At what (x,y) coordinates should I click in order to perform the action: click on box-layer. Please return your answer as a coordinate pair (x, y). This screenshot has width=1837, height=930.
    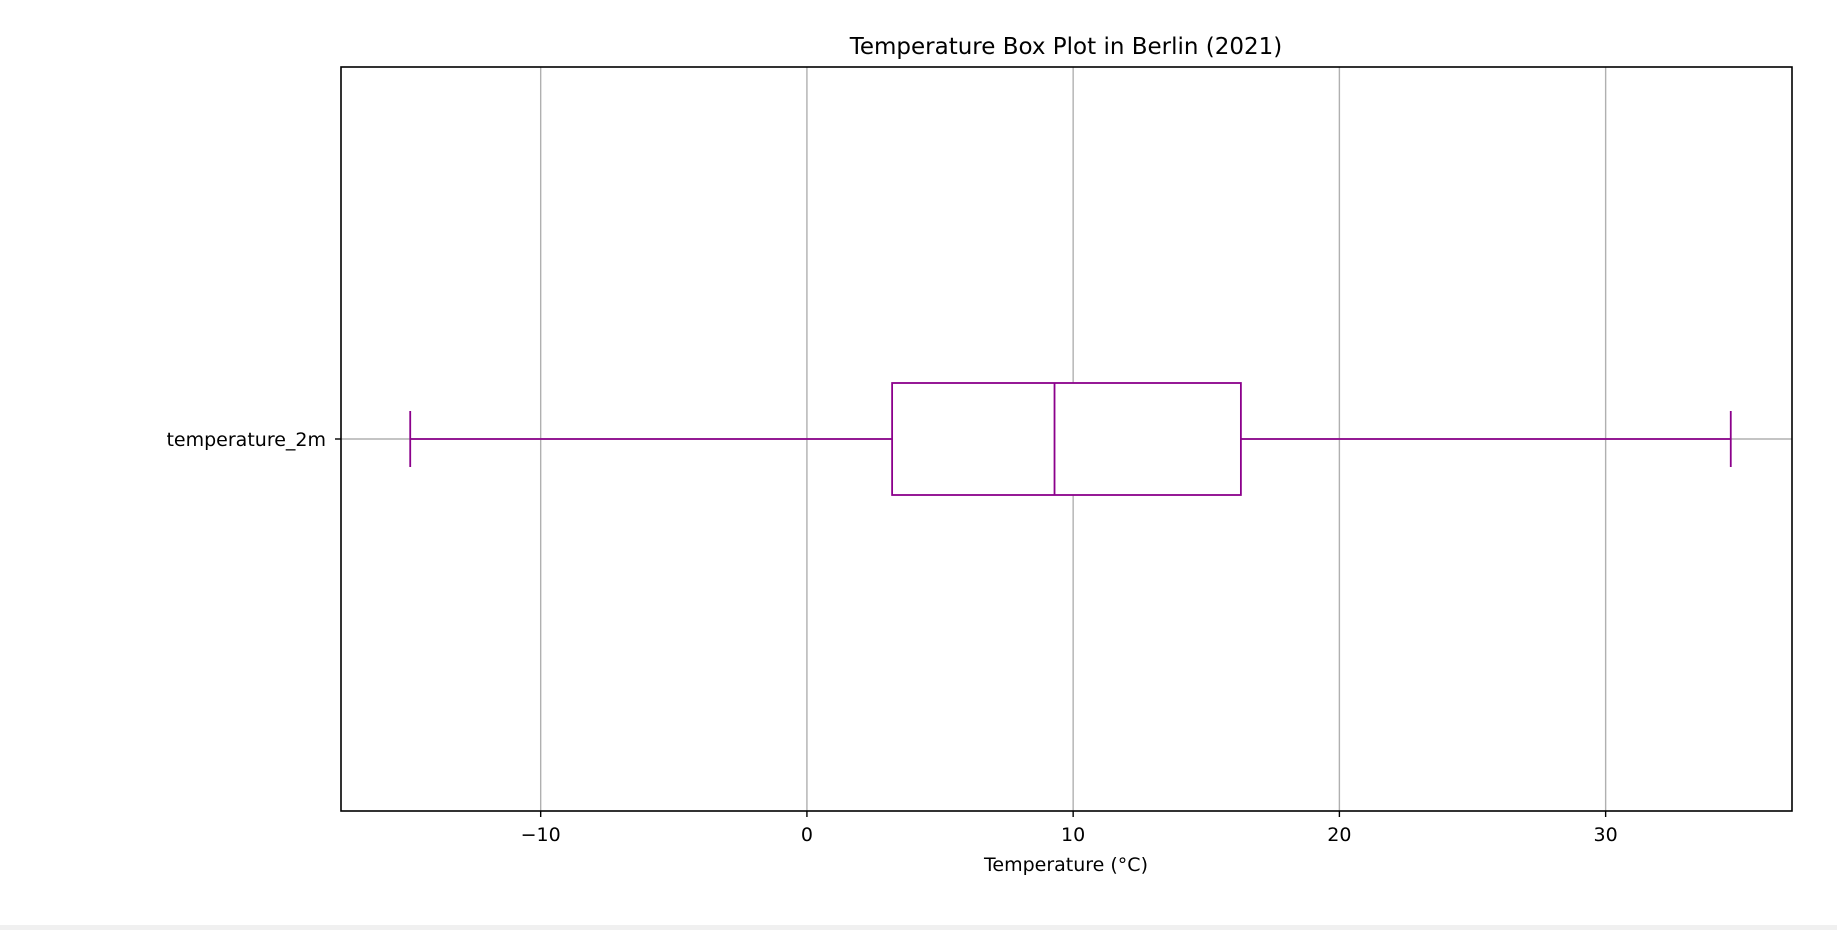
    Looking at the image, I should click on (1070, 439).